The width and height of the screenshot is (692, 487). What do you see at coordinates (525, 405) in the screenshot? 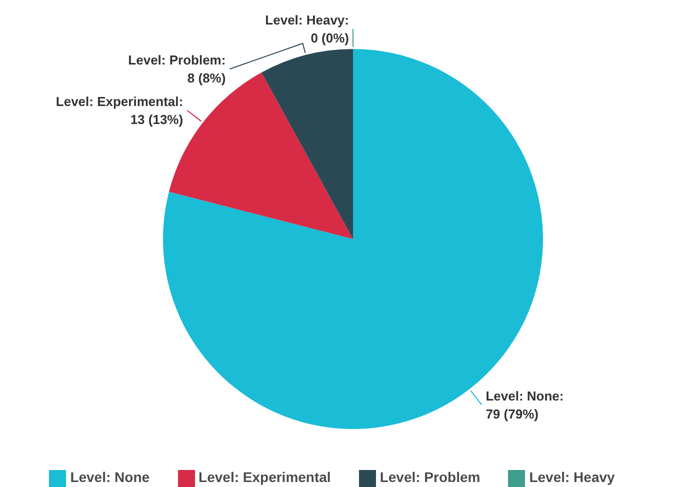
I see `data-label: Level: None: 79 (79%)` at bounding box center [525, 405].